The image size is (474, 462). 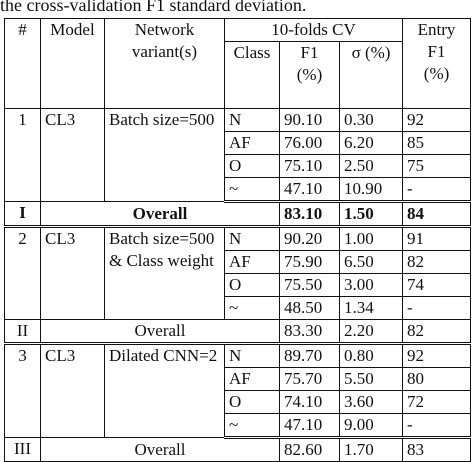 I want to click on cell-f1: 75.10, so click(x=309, y=166).